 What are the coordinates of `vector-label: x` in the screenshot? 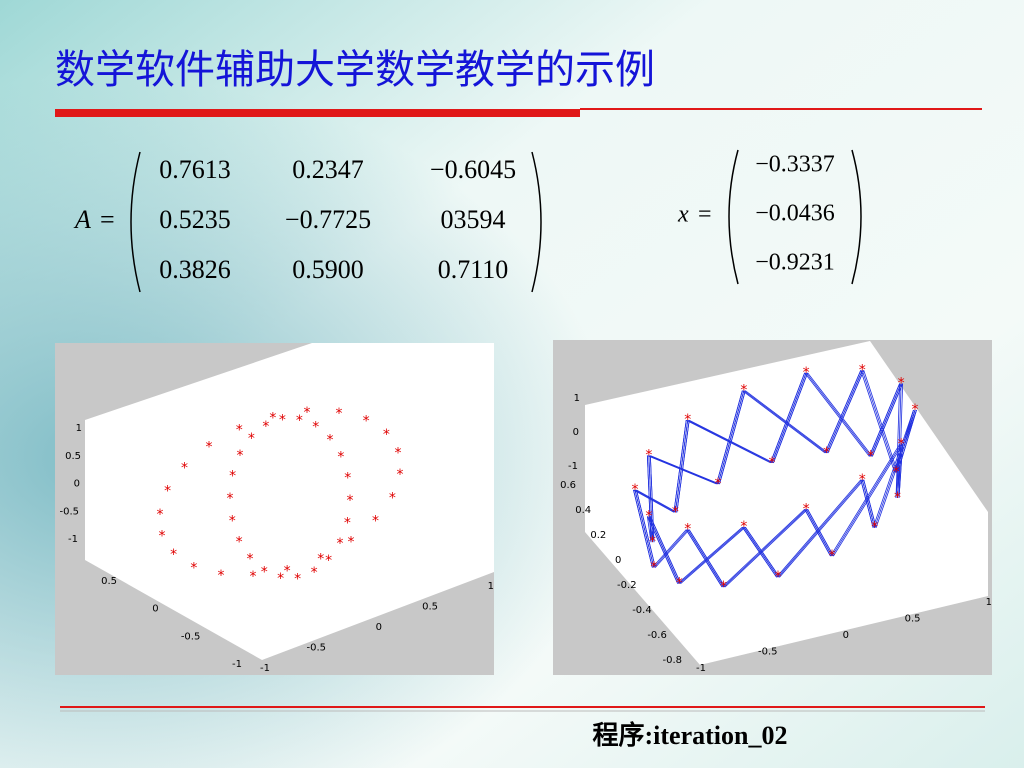 It's located at (683, 215).